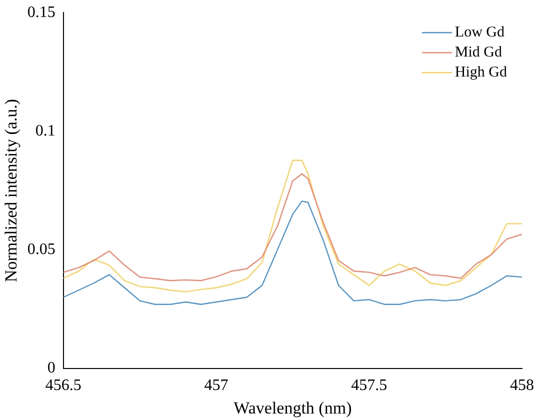  I want to click on y-tick-label: 0, so click(51, 368).